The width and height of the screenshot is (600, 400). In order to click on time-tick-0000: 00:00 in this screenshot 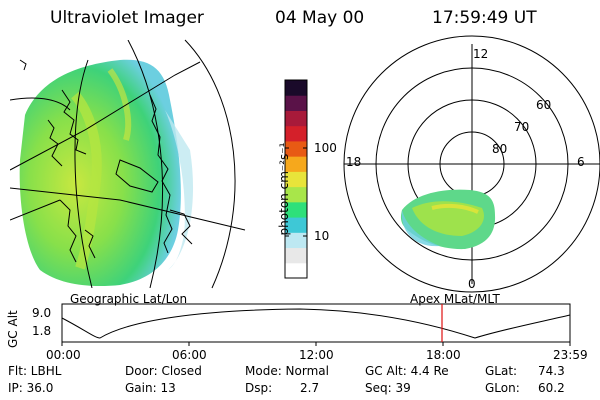, I will do `click(63, 355)`.